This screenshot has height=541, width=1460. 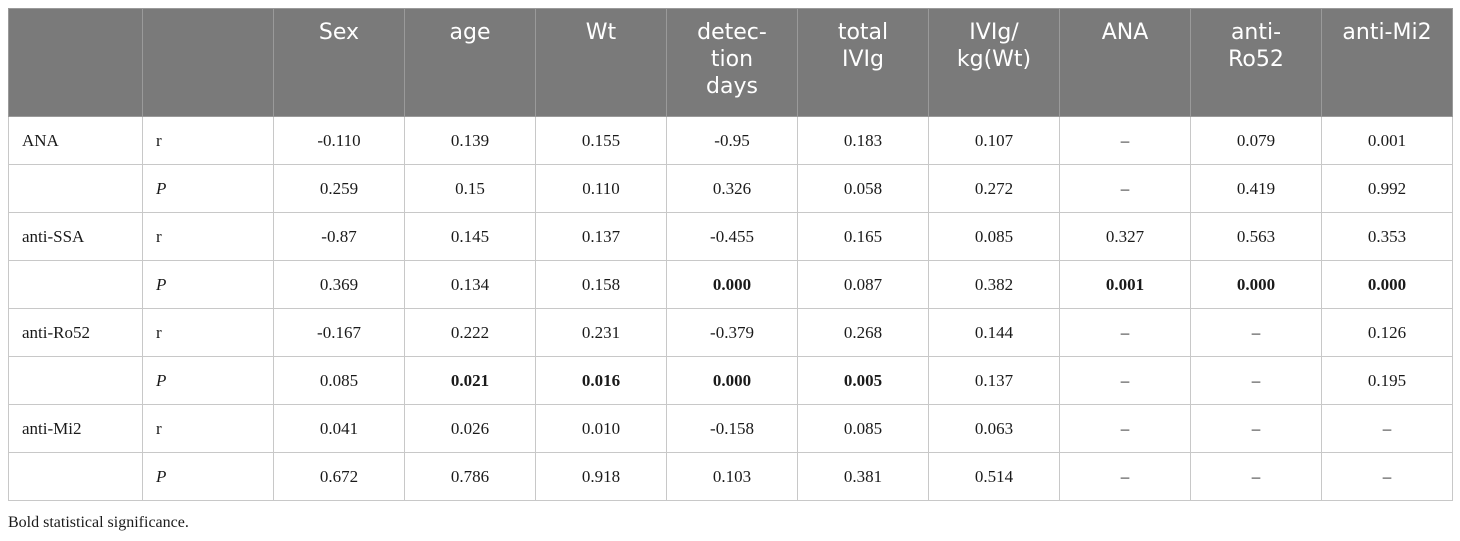 What do you see at coordinates (601, 332) in the screenshot?
I see `table-cell: 0.231` at bounding box center [601, 332].